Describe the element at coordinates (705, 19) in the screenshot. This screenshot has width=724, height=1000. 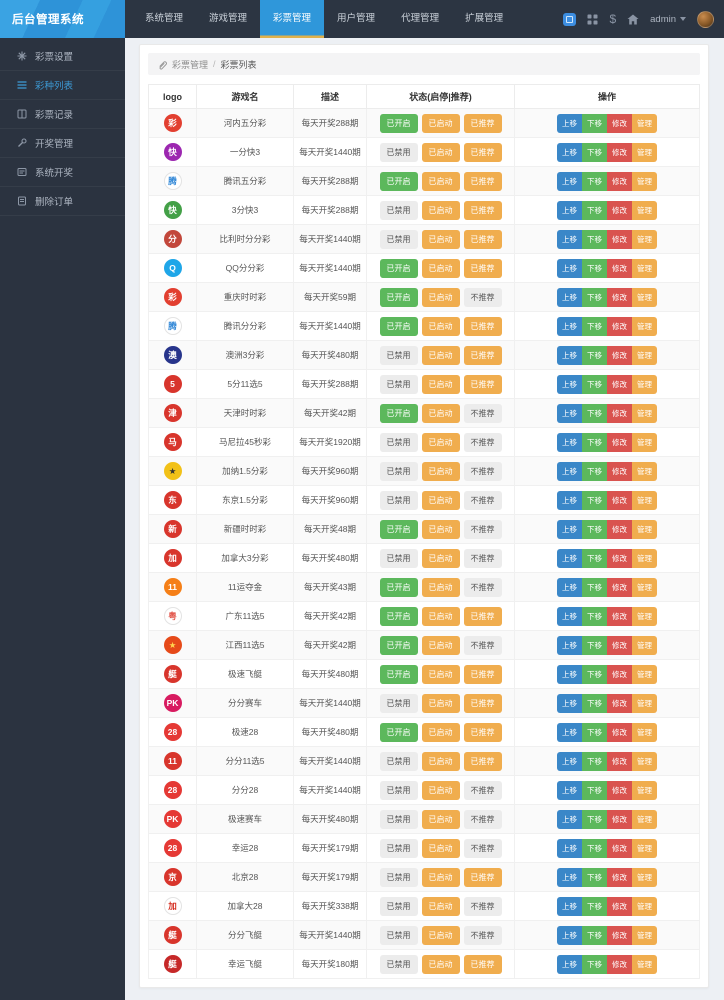
I see `avatar` at that location.